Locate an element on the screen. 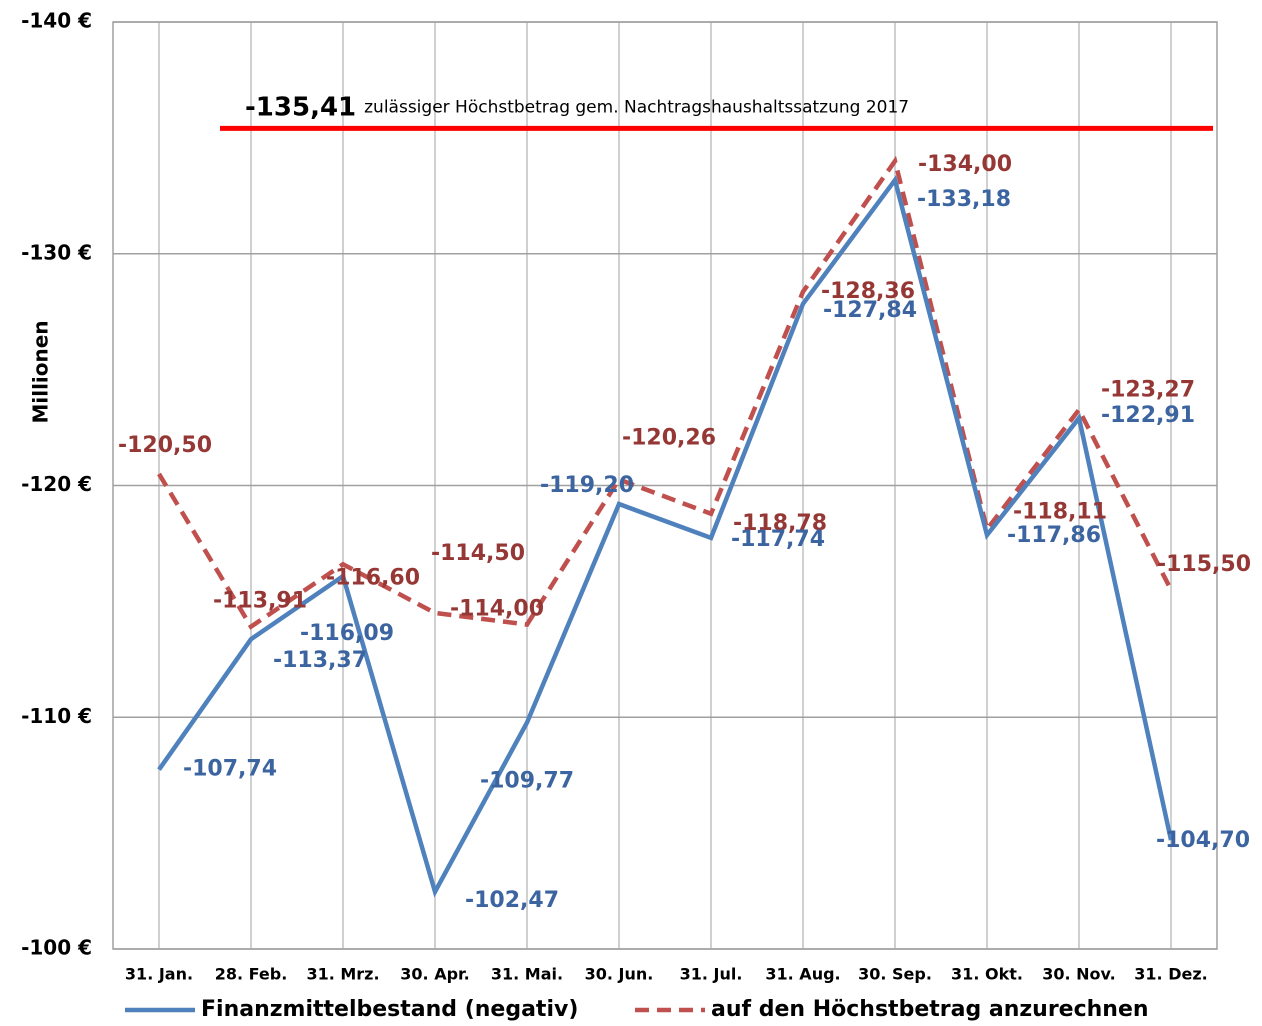 The image size is (1262, 1026). data-label: -119,20 is located at coordinates (587, 485).